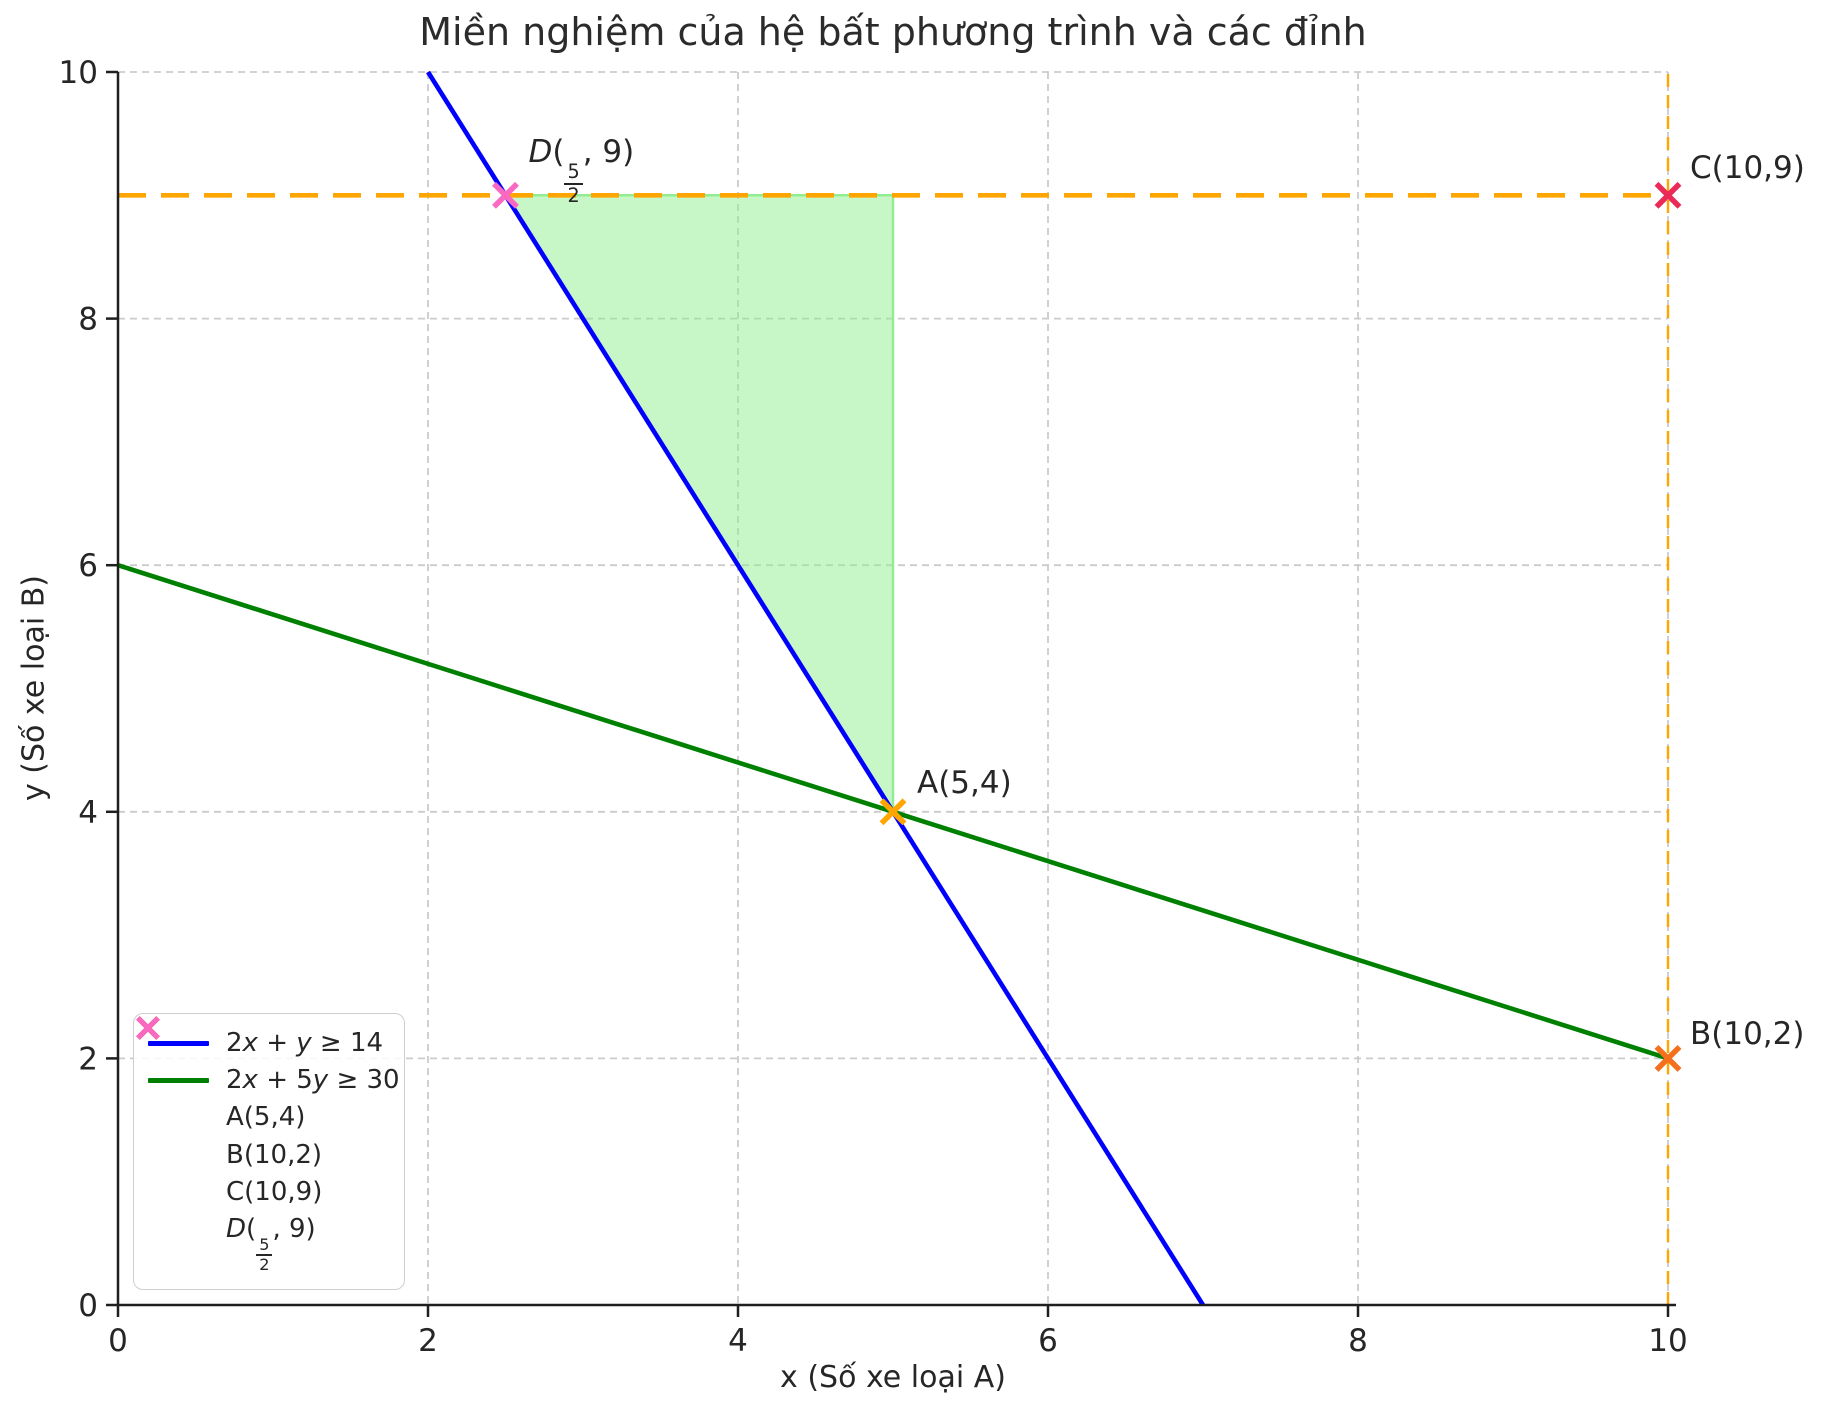 The width and height of the screenshot is (1834, 1415). What do you see at coordinates (148, 1028) in the screenshot?
I see `legend-x-marker-icon` at bounding box center [148, 1028].